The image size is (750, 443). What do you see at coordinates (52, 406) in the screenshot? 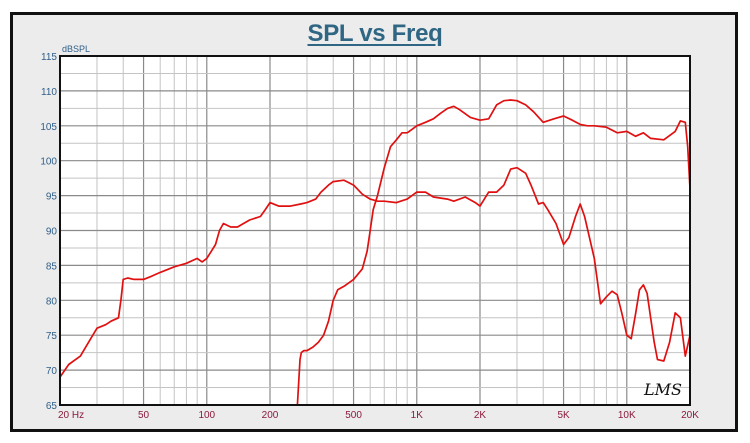
I see `y-tick-label: 65` at bounding box center [52, 406].